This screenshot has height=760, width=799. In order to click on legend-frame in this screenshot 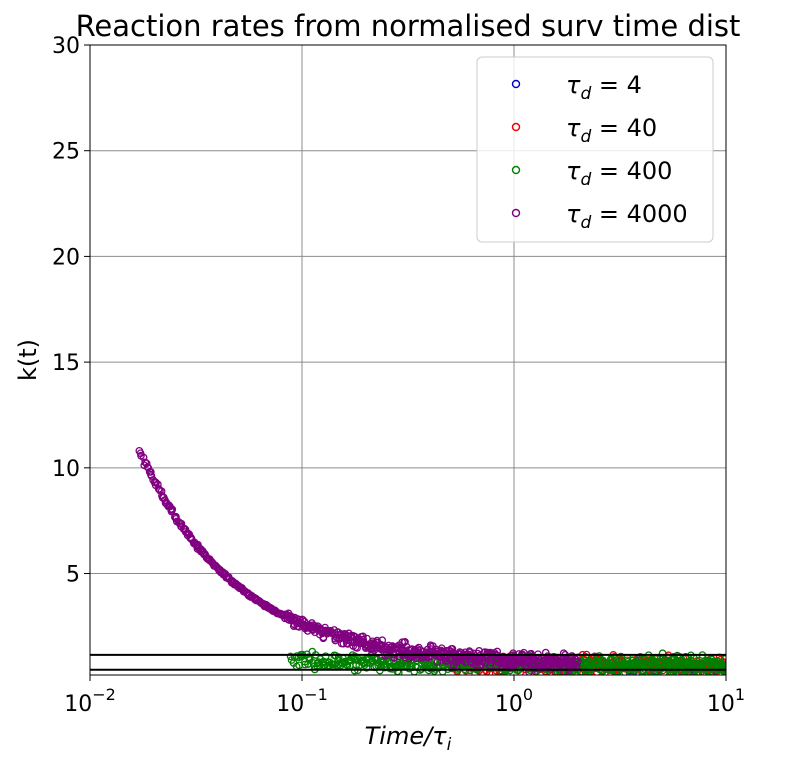, I will do `click(595, 149)`.